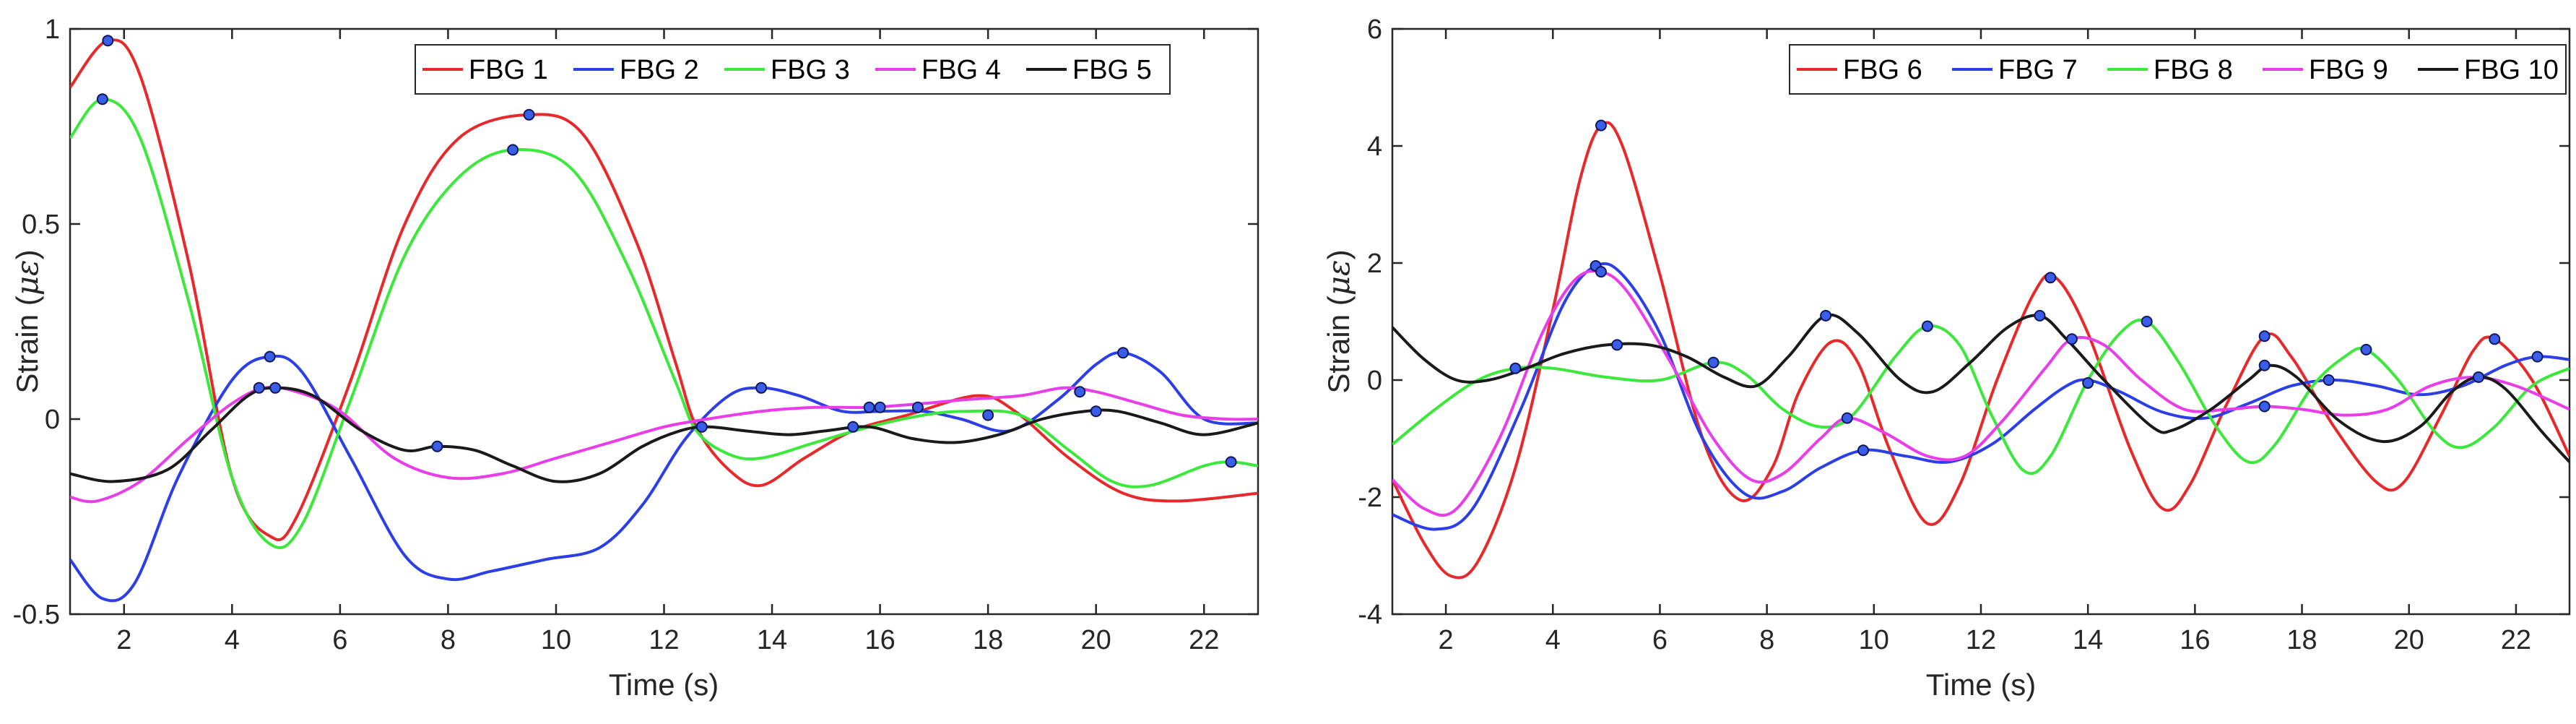 Image resolution: width=2576 pixels, height=724 pixels. Describe the element at coordinates (339, 640) in the screenshot. I see `left-x-tick-label: 6` at that location.